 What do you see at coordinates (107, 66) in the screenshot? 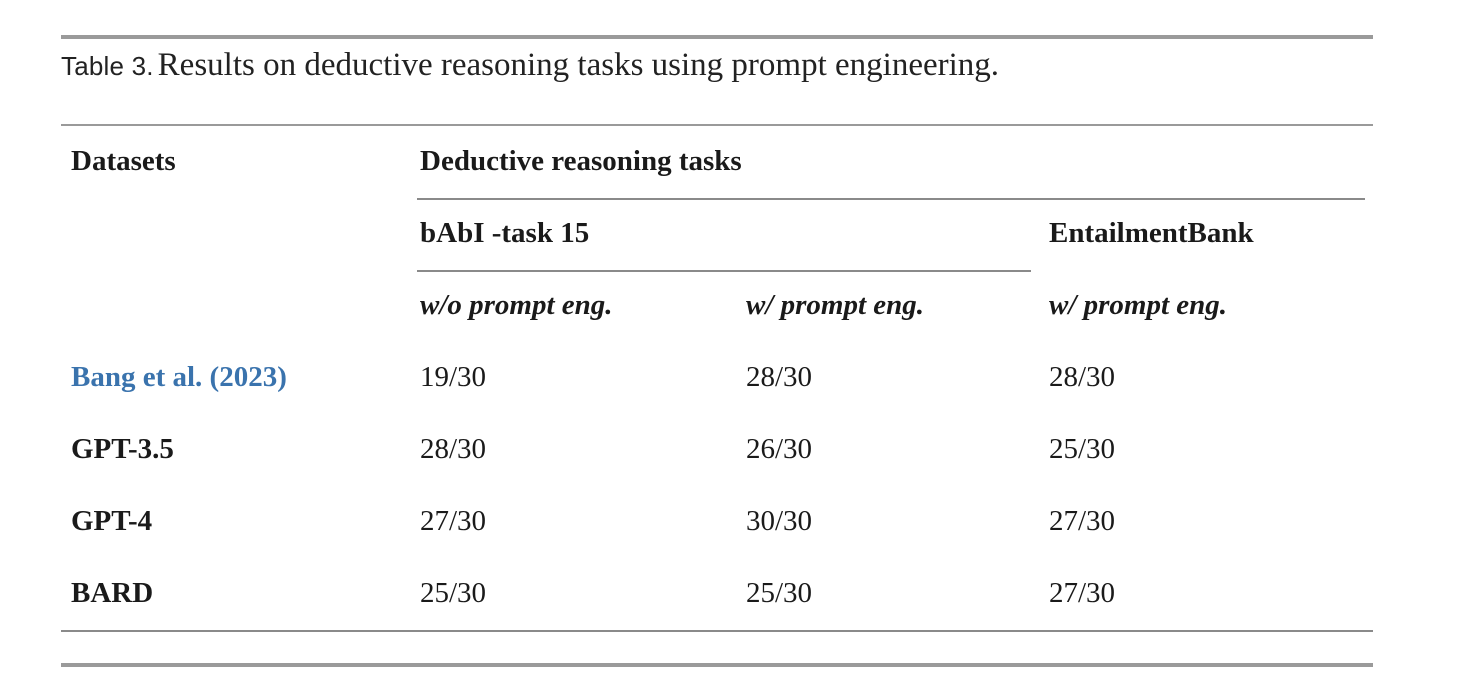
I see `caption-label: Table 3.` at bounding box center [107, 66].